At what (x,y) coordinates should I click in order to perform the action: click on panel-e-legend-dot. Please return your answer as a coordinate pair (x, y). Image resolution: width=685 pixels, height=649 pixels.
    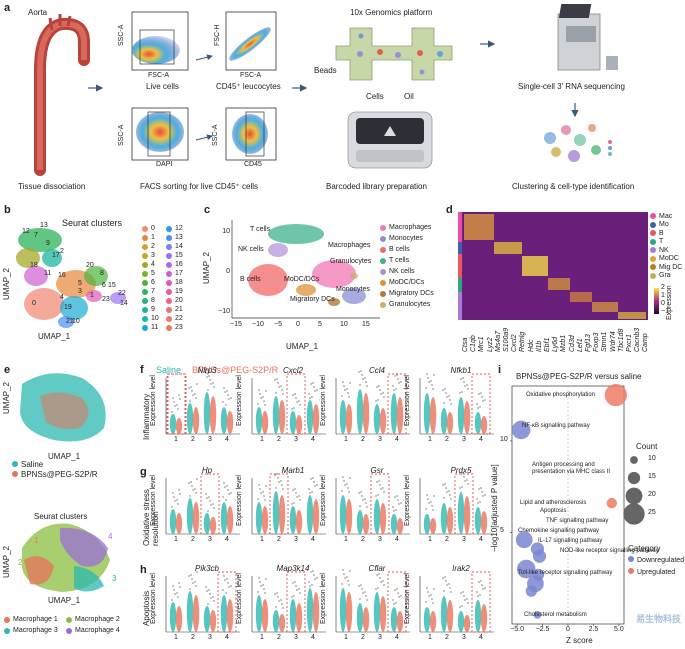
    Looking at the image, I should click on (69, 630).